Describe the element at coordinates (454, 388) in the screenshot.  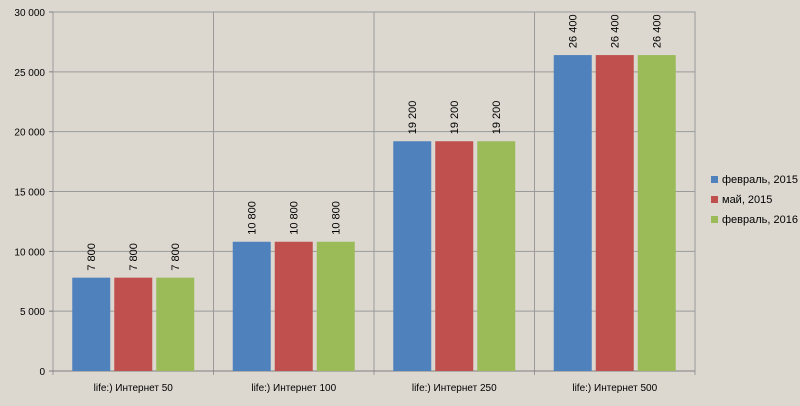
I see `x-tick-label: life:) Интернет 250` at that location.